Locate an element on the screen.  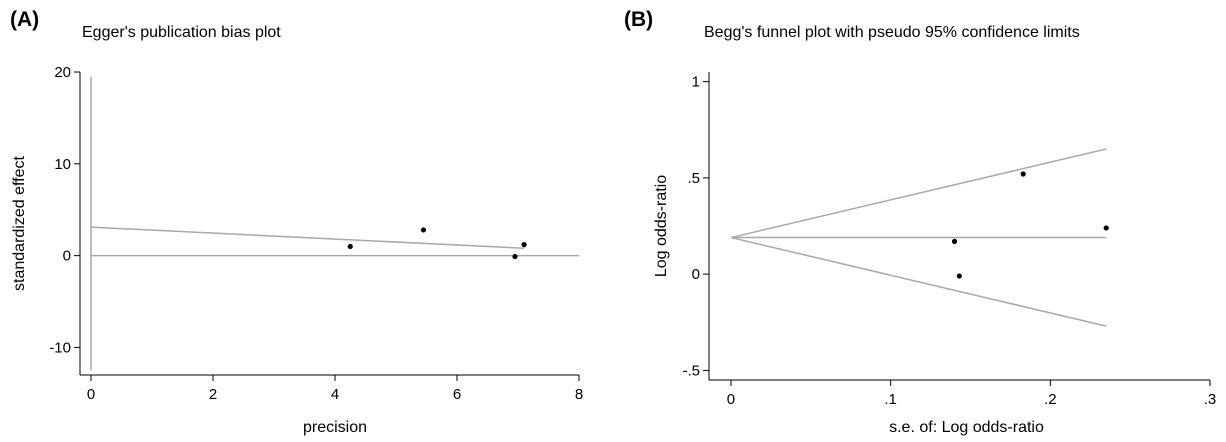
y-tick-label: -.5 is located at coordinates (691, 370).